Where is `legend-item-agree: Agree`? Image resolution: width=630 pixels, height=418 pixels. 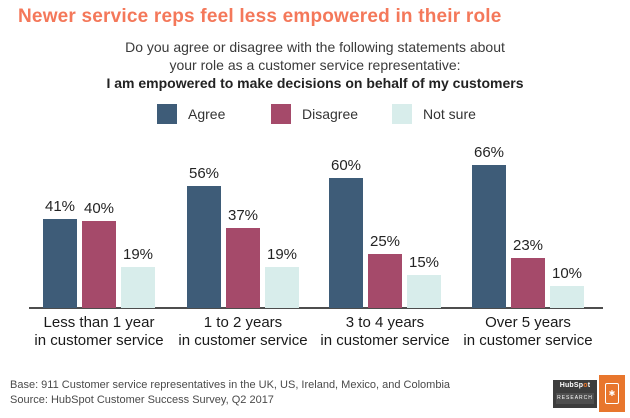
legend-item-agree: Agree is located at coordinates (191, 114).